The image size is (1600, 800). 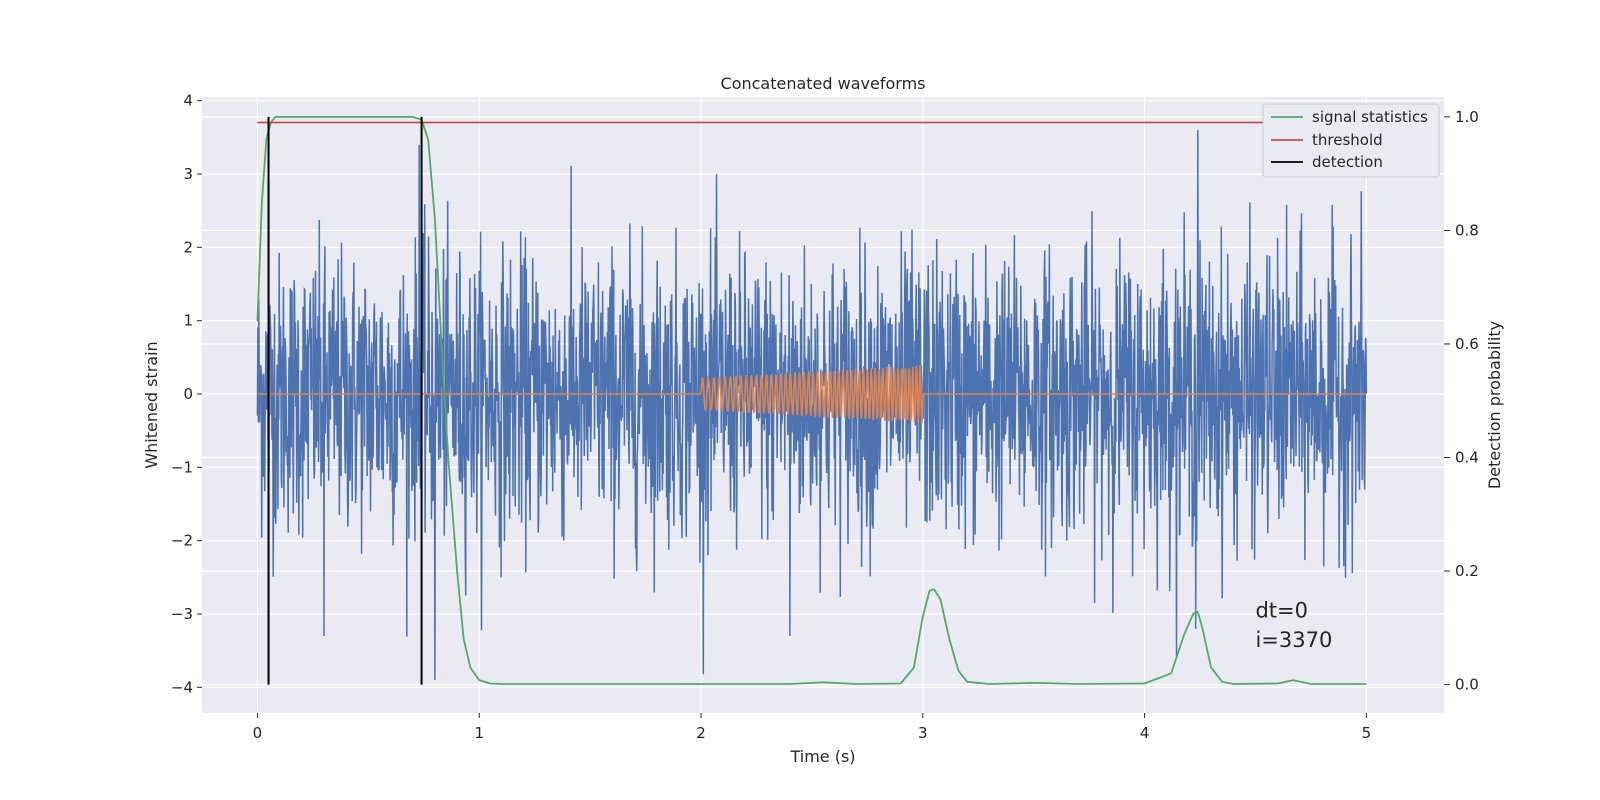 I want to click on x-tick-label: 5, so click(x=1367, y=733).